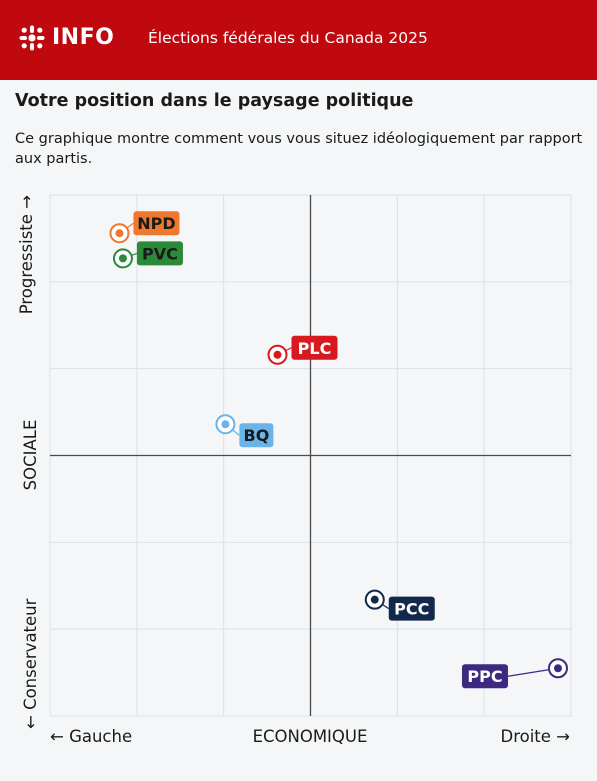 The image size is (597, 781). I want to click on header-title: Élections fédérales du Canada 2025, so click(288, 38).